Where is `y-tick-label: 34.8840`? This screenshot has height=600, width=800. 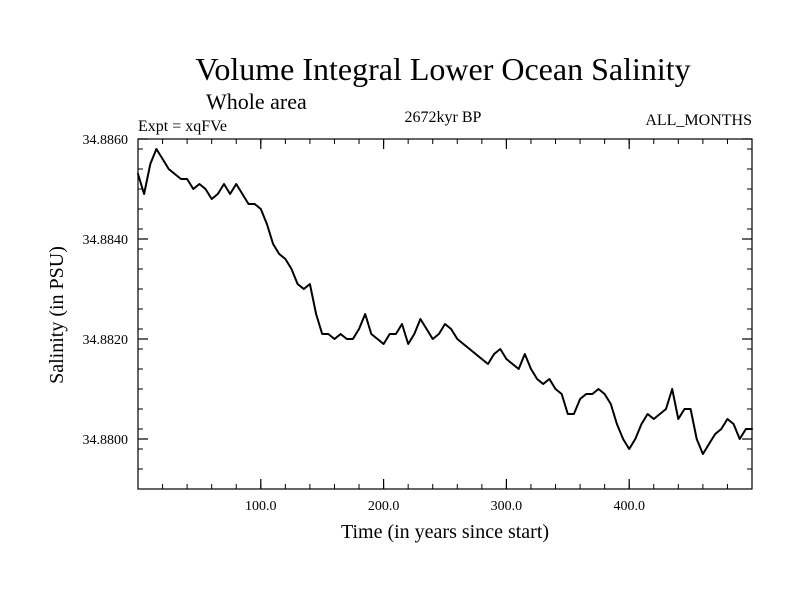 y-tick-label: 34.8840 is located at coordinates (106, 240).